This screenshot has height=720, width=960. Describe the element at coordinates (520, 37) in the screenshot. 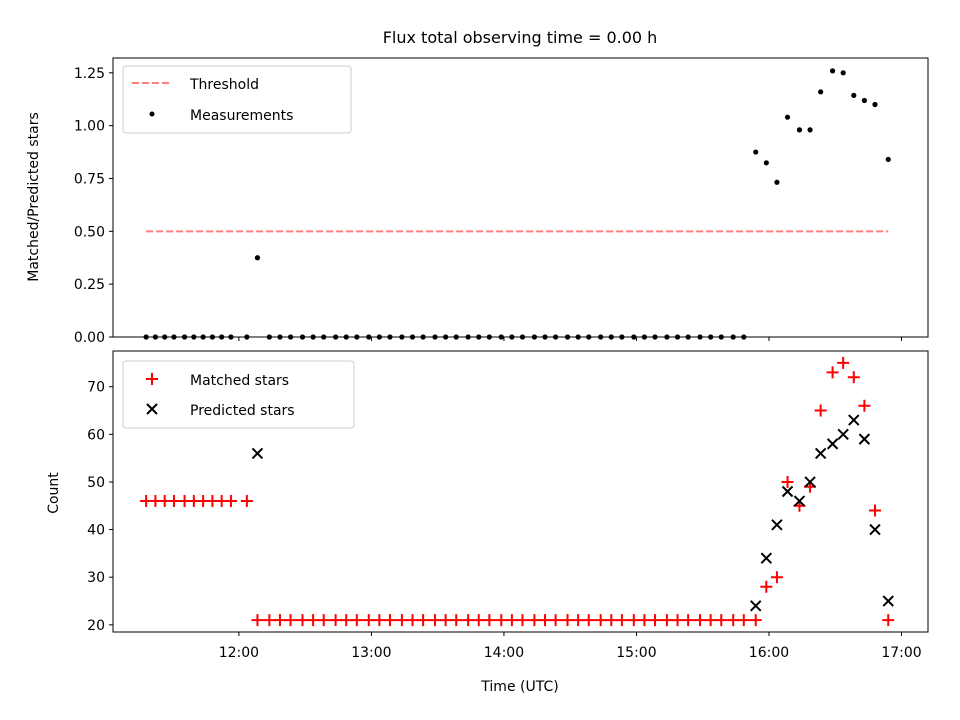

I see `chart-title: Flux total observing time = 0.00 h` at that location.